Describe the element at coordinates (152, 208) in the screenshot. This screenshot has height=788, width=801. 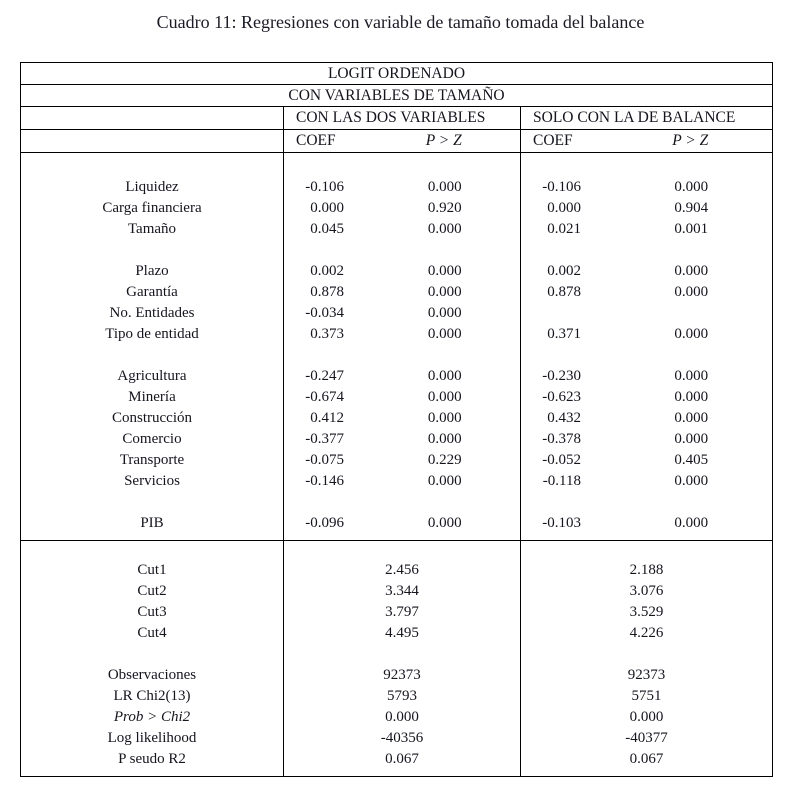
I see `row-label: Carga financiera` at that location.